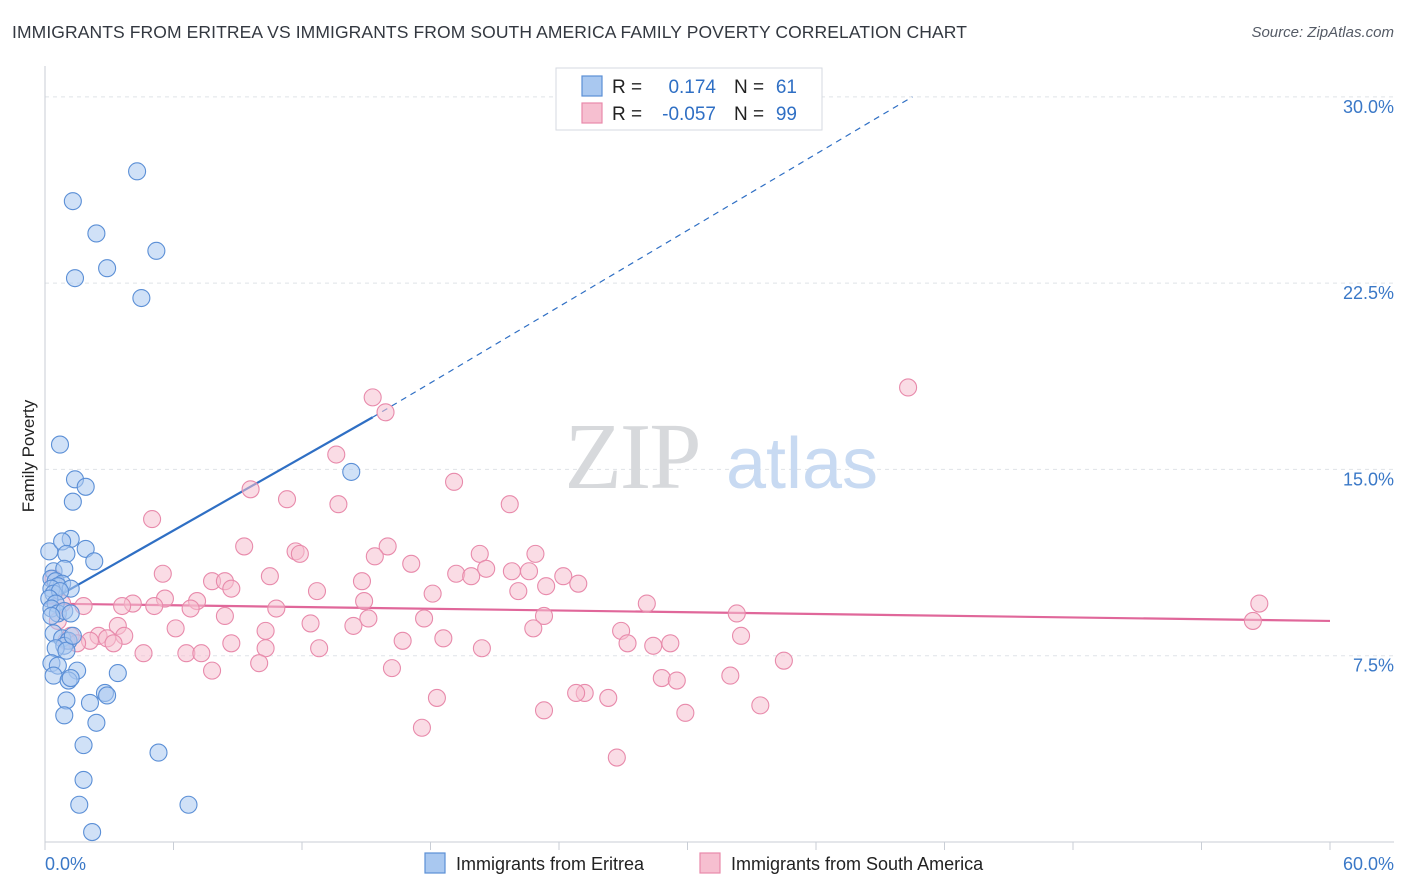 The height and width of the screenshot is (892, 1406). Describe the element at coordinates (1373, 666) in the screenshot. I see `y-tick-label: 7.5%` at that location.